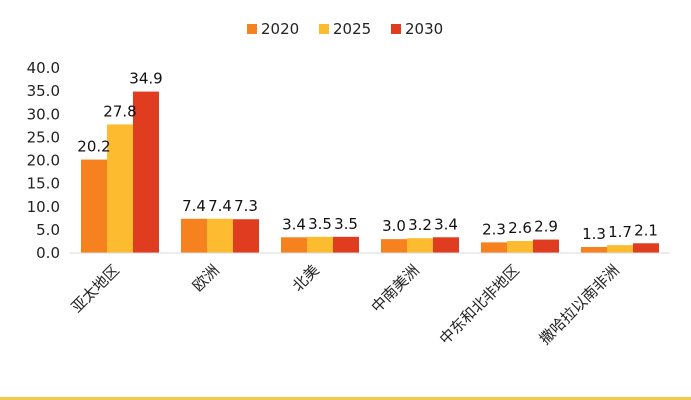  What do you see at coordinates (396, 29) in the screenshot?
I see `legend-swatch-2030` at bounding box center [396, 29].